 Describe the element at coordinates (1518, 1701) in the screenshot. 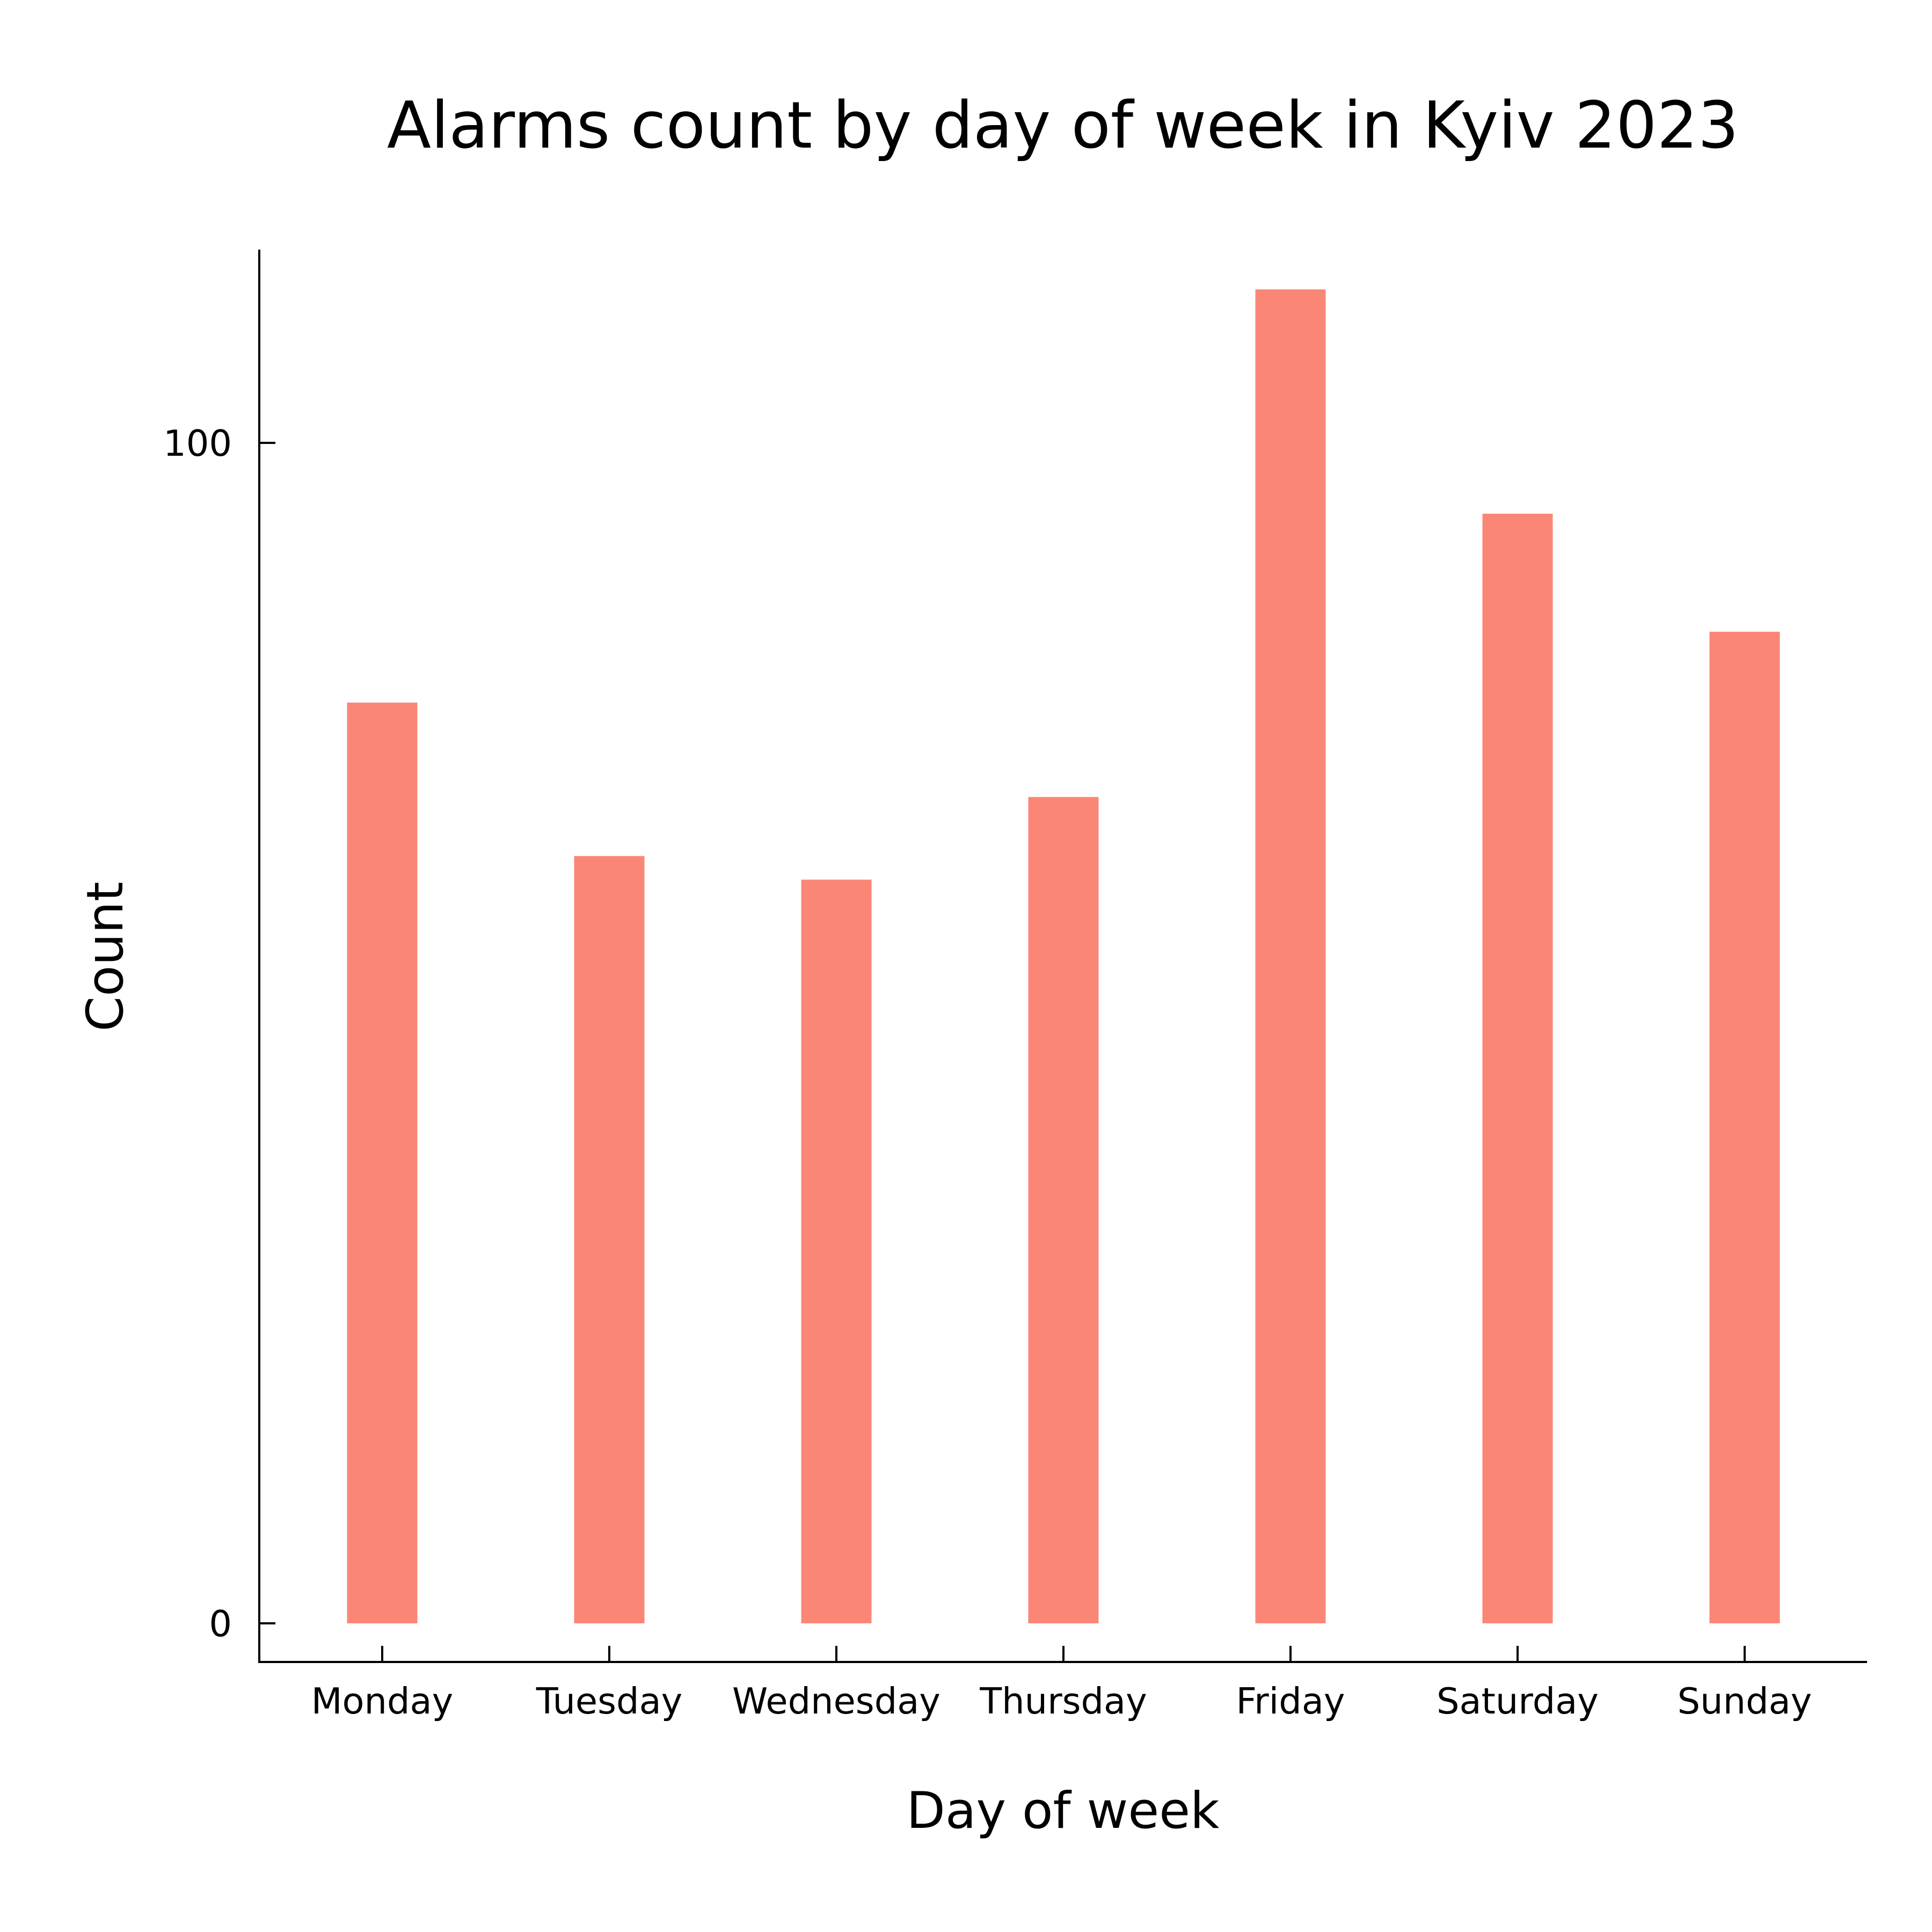

I see `x-tick-label-saturday: Saturday` at that location.